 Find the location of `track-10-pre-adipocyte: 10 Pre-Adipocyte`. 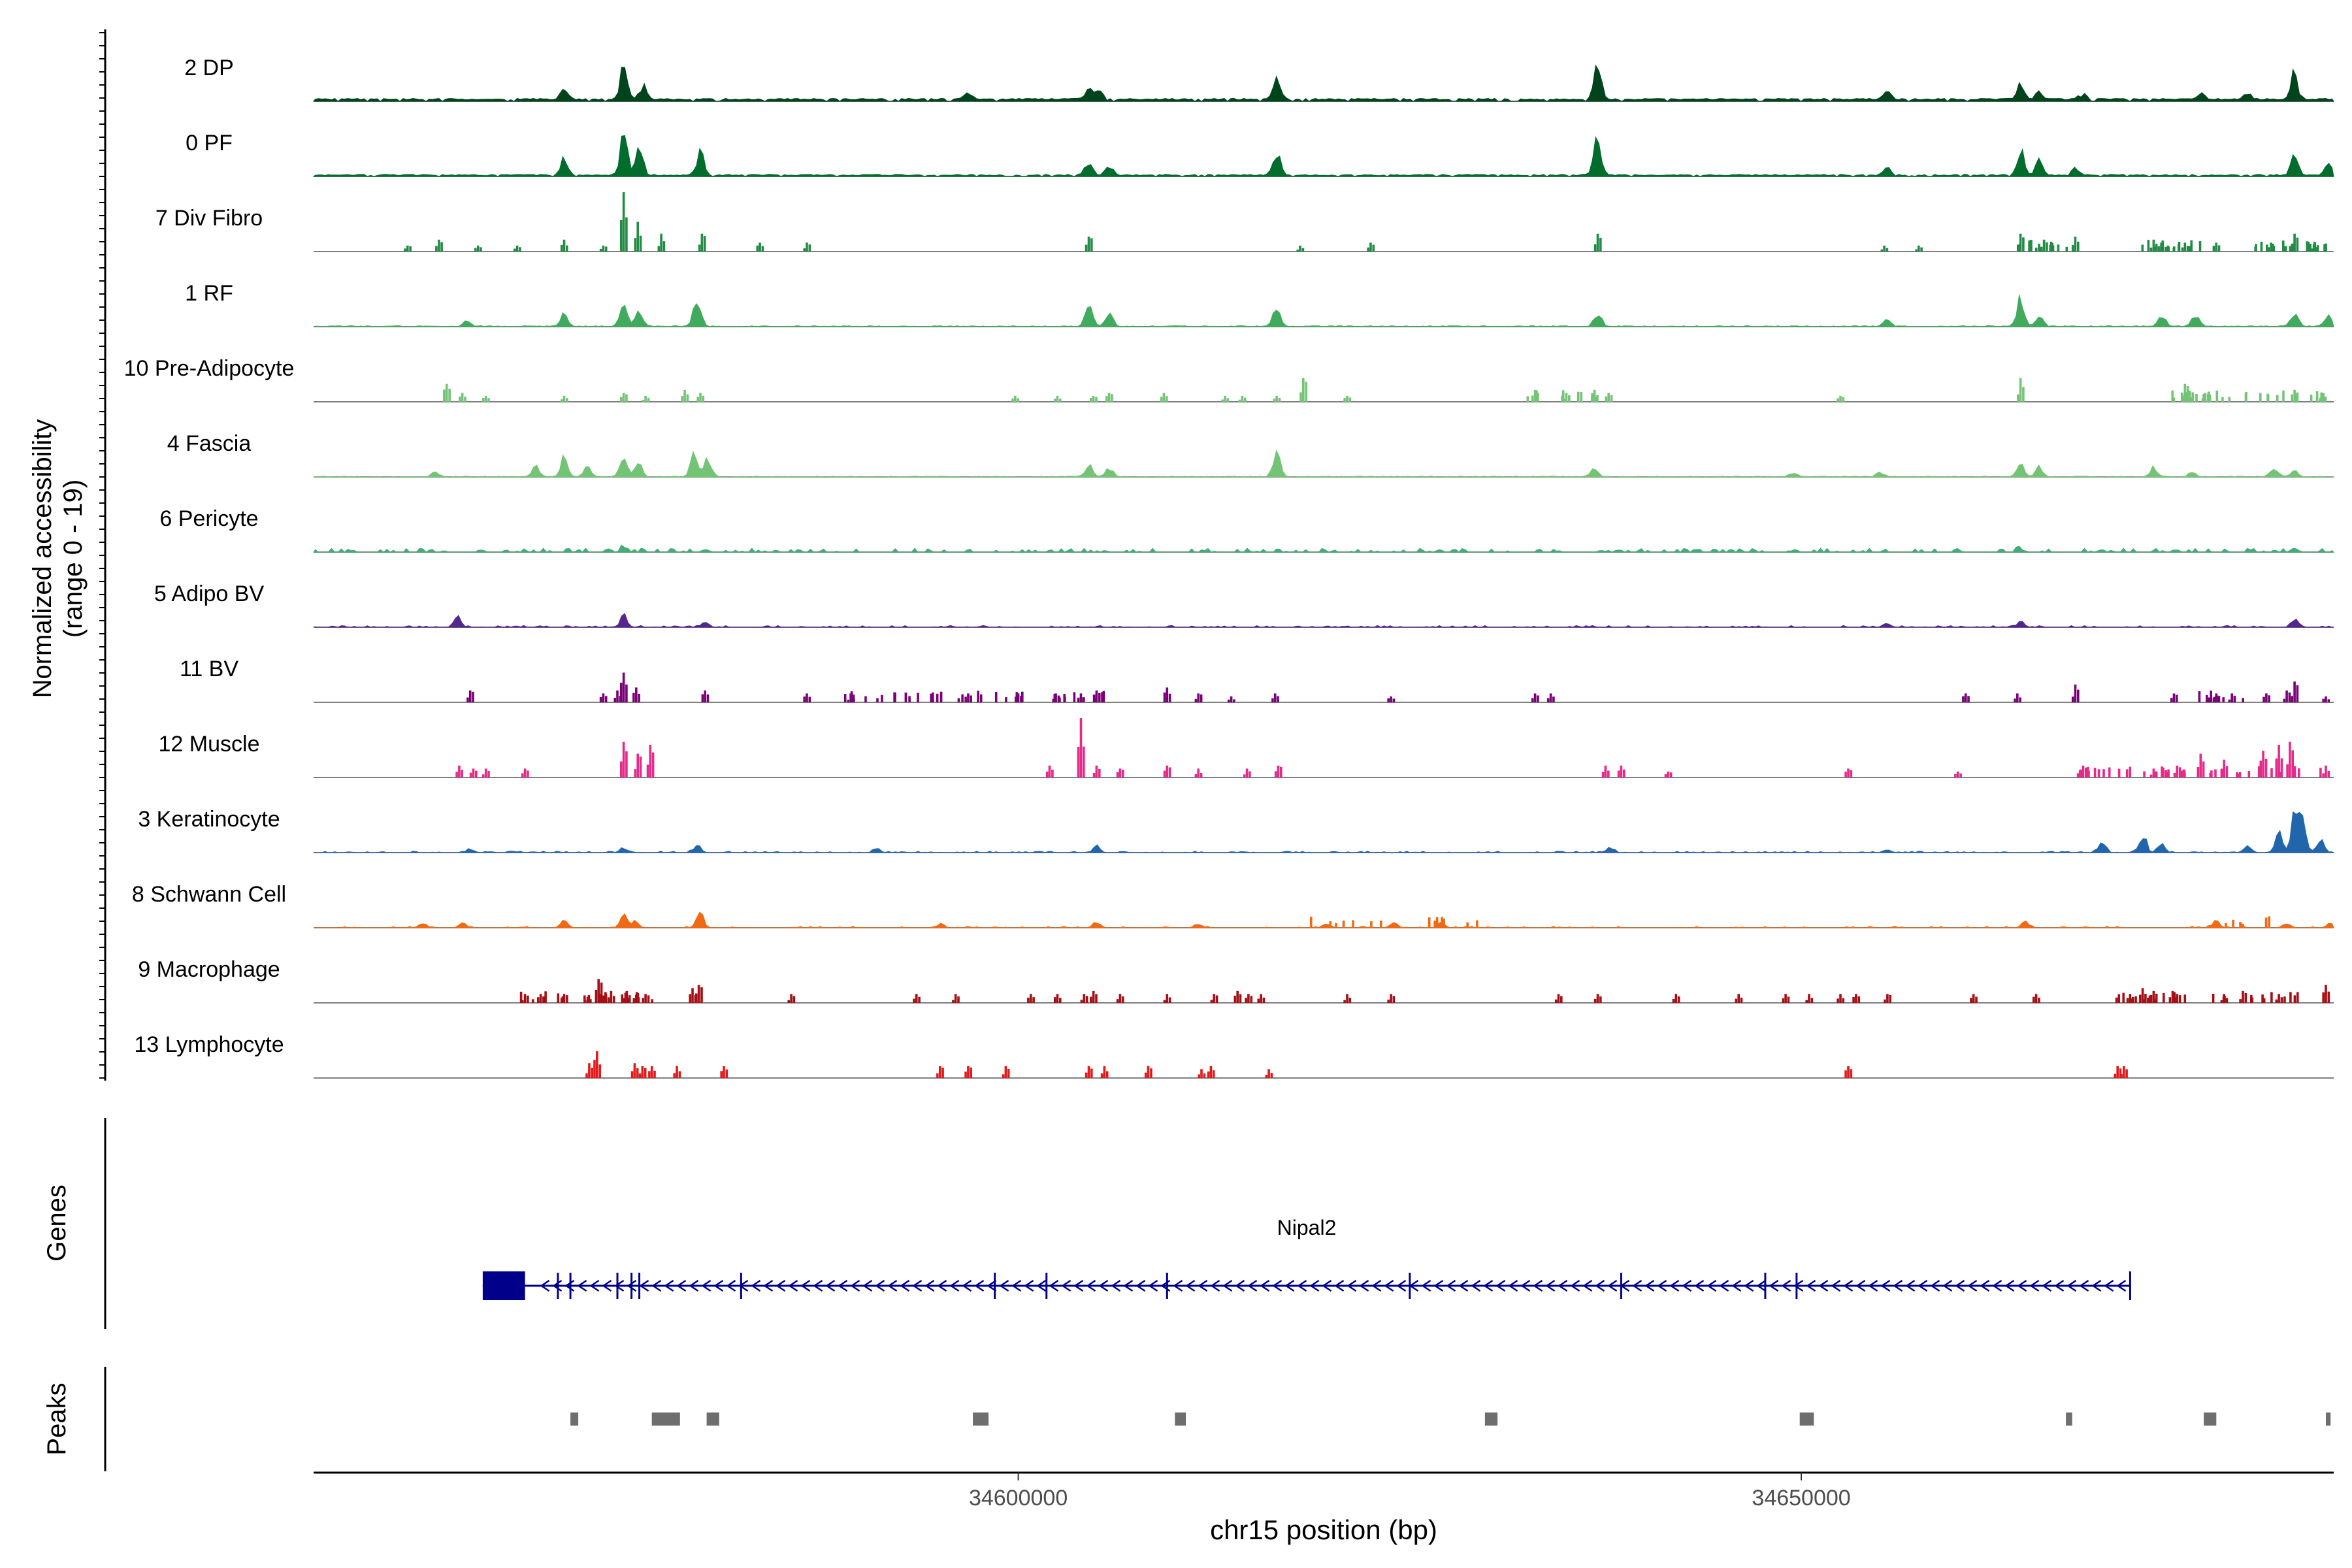

track-10-pre-adipocyte: 10 Pre-Adipocyte is located at coordinates (1229, 379).